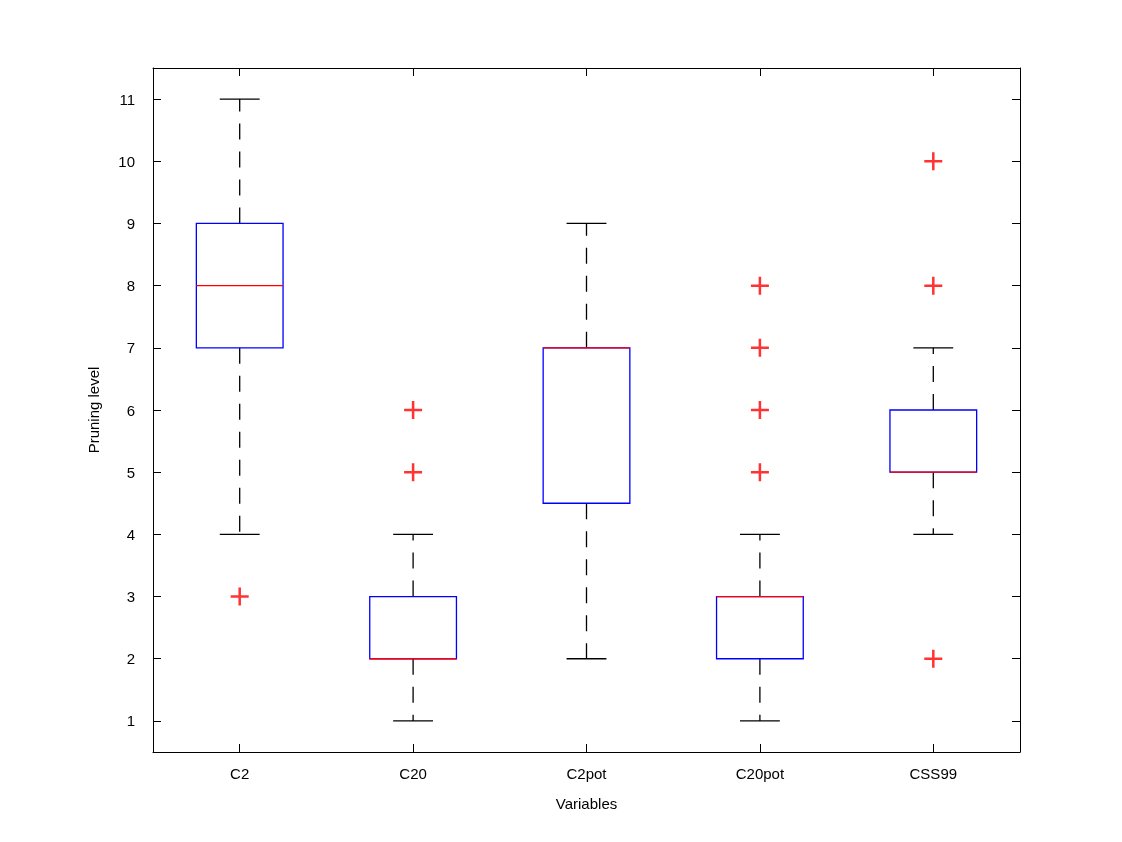 This screenshot has width=1122, height=842. I want to click on x-tick-label: C2pot, so click(587, 773).